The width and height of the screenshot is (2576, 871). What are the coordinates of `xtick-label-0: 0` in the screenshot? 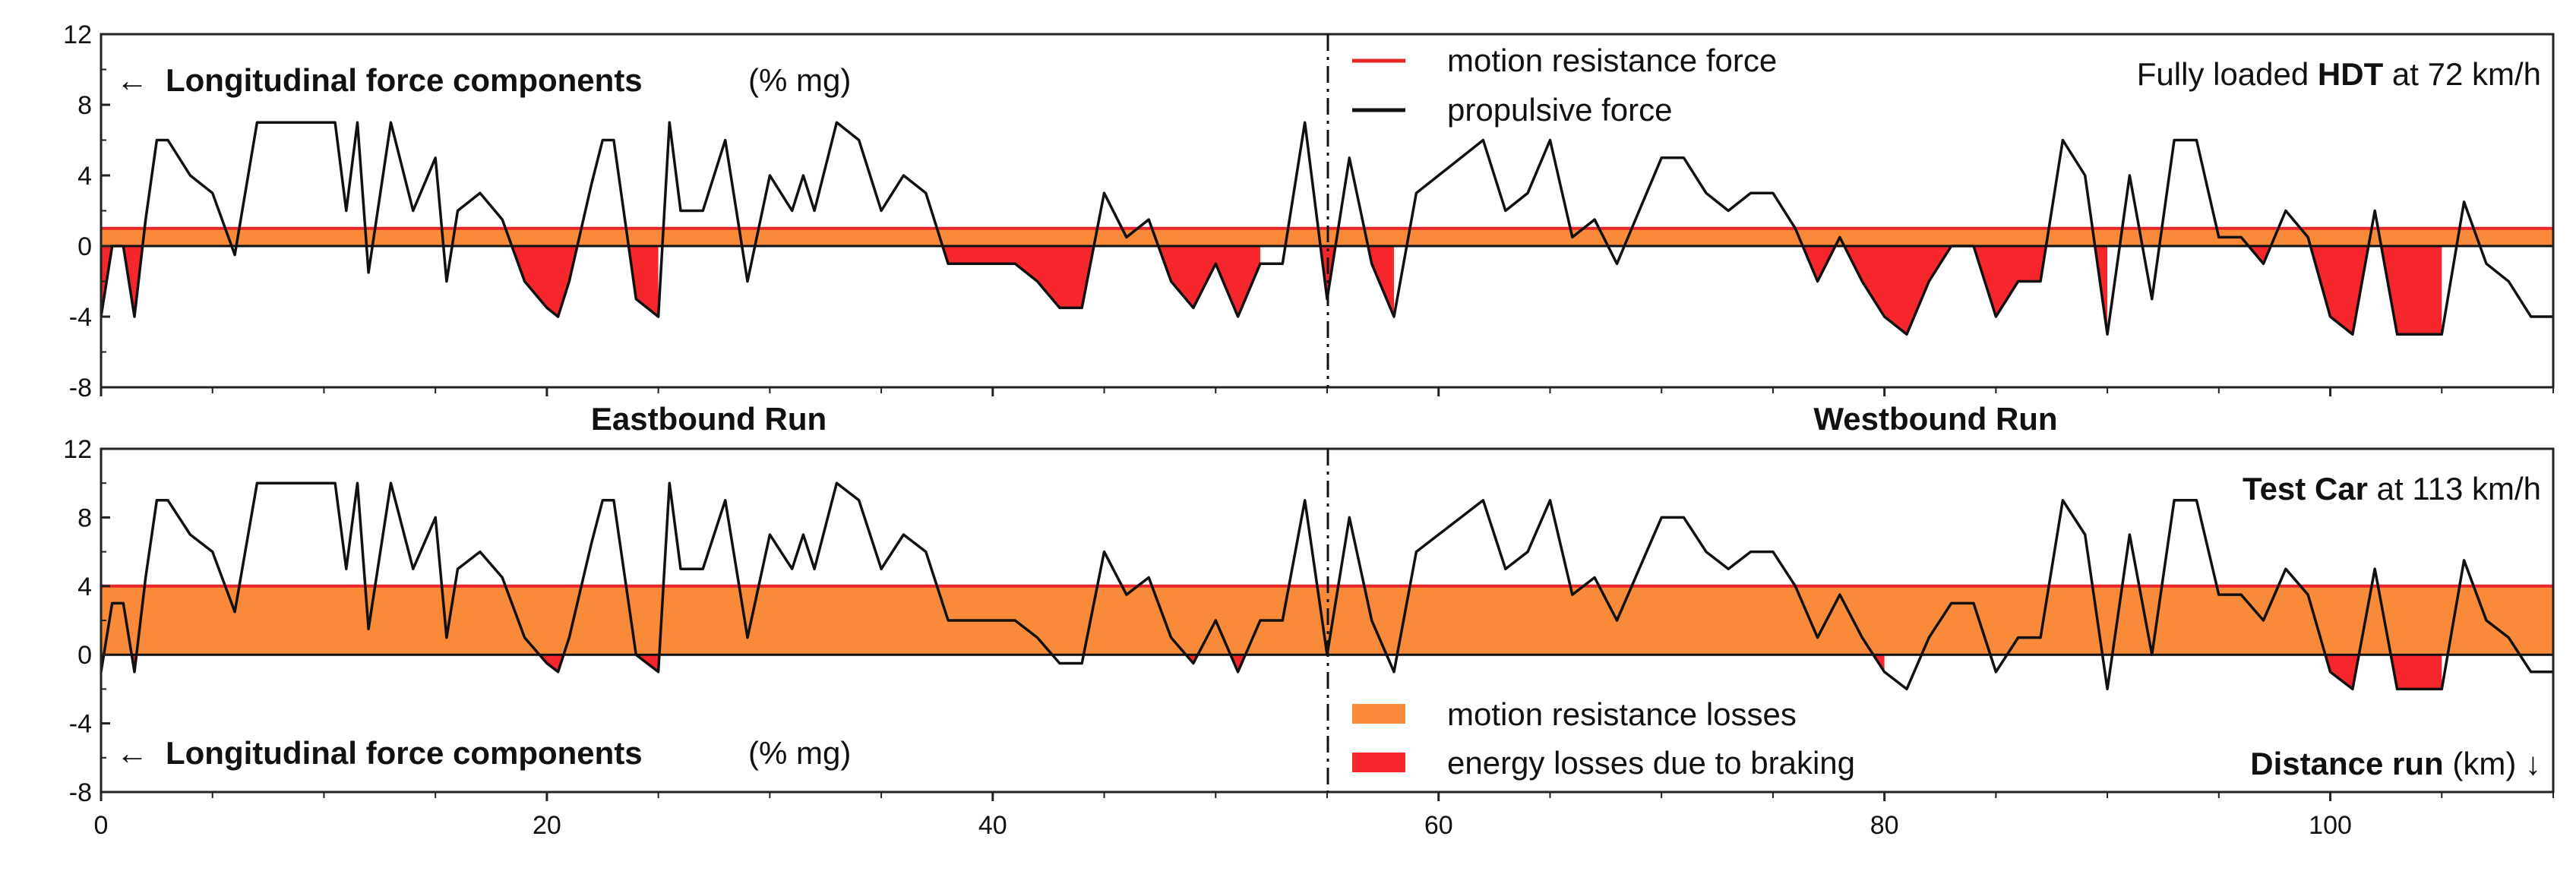 It's located at (101, 826).